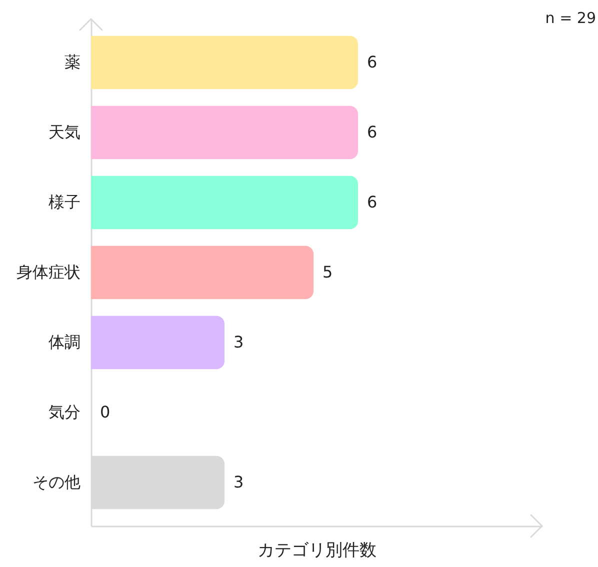 This screenshot has width=598, height=567. Describe the element at coordinates (64, 342) in the screenshot. I see `y-tick-label: 体調` at that location.